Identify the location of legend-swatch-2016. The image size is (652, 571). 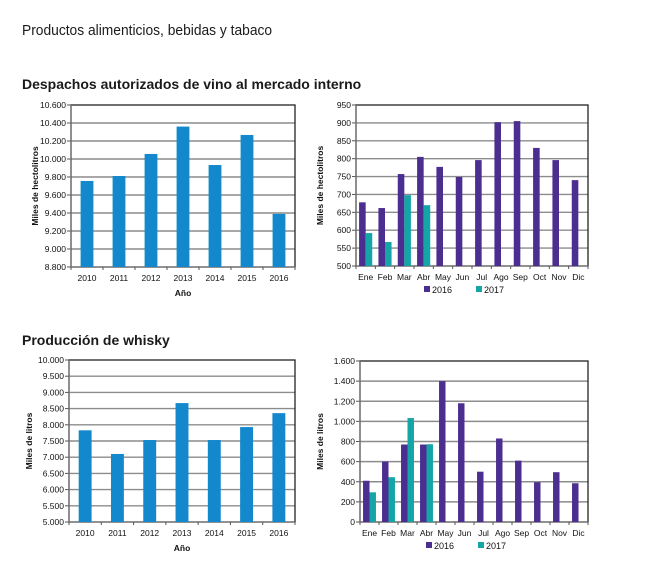
(429, 545).